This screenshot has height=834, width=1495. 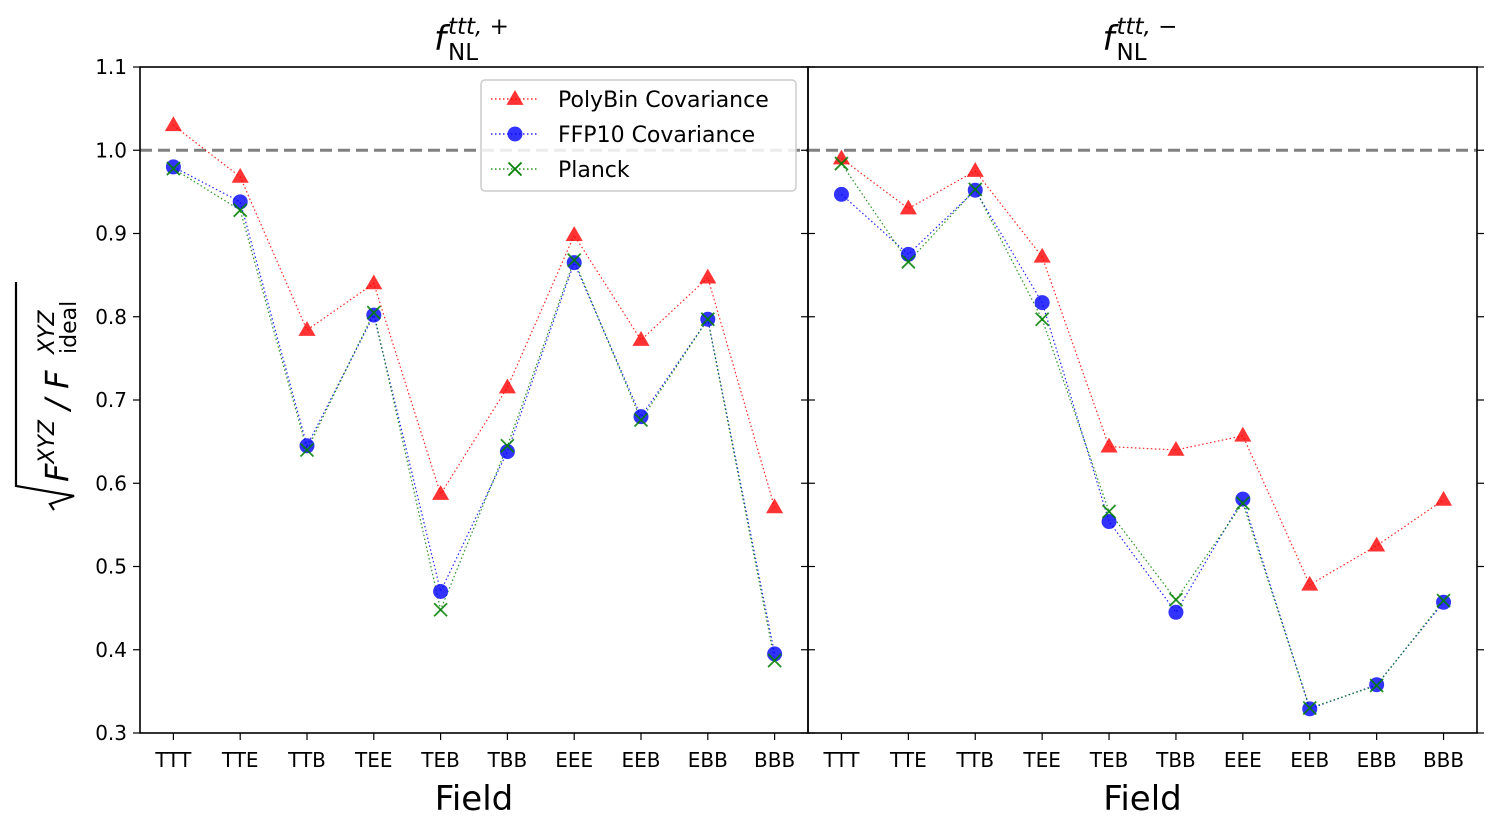 What do you see at coordinates (111, 400) in the screenshot?
I see `y-tick-label: 0.7` at bounding box center [111, 400].